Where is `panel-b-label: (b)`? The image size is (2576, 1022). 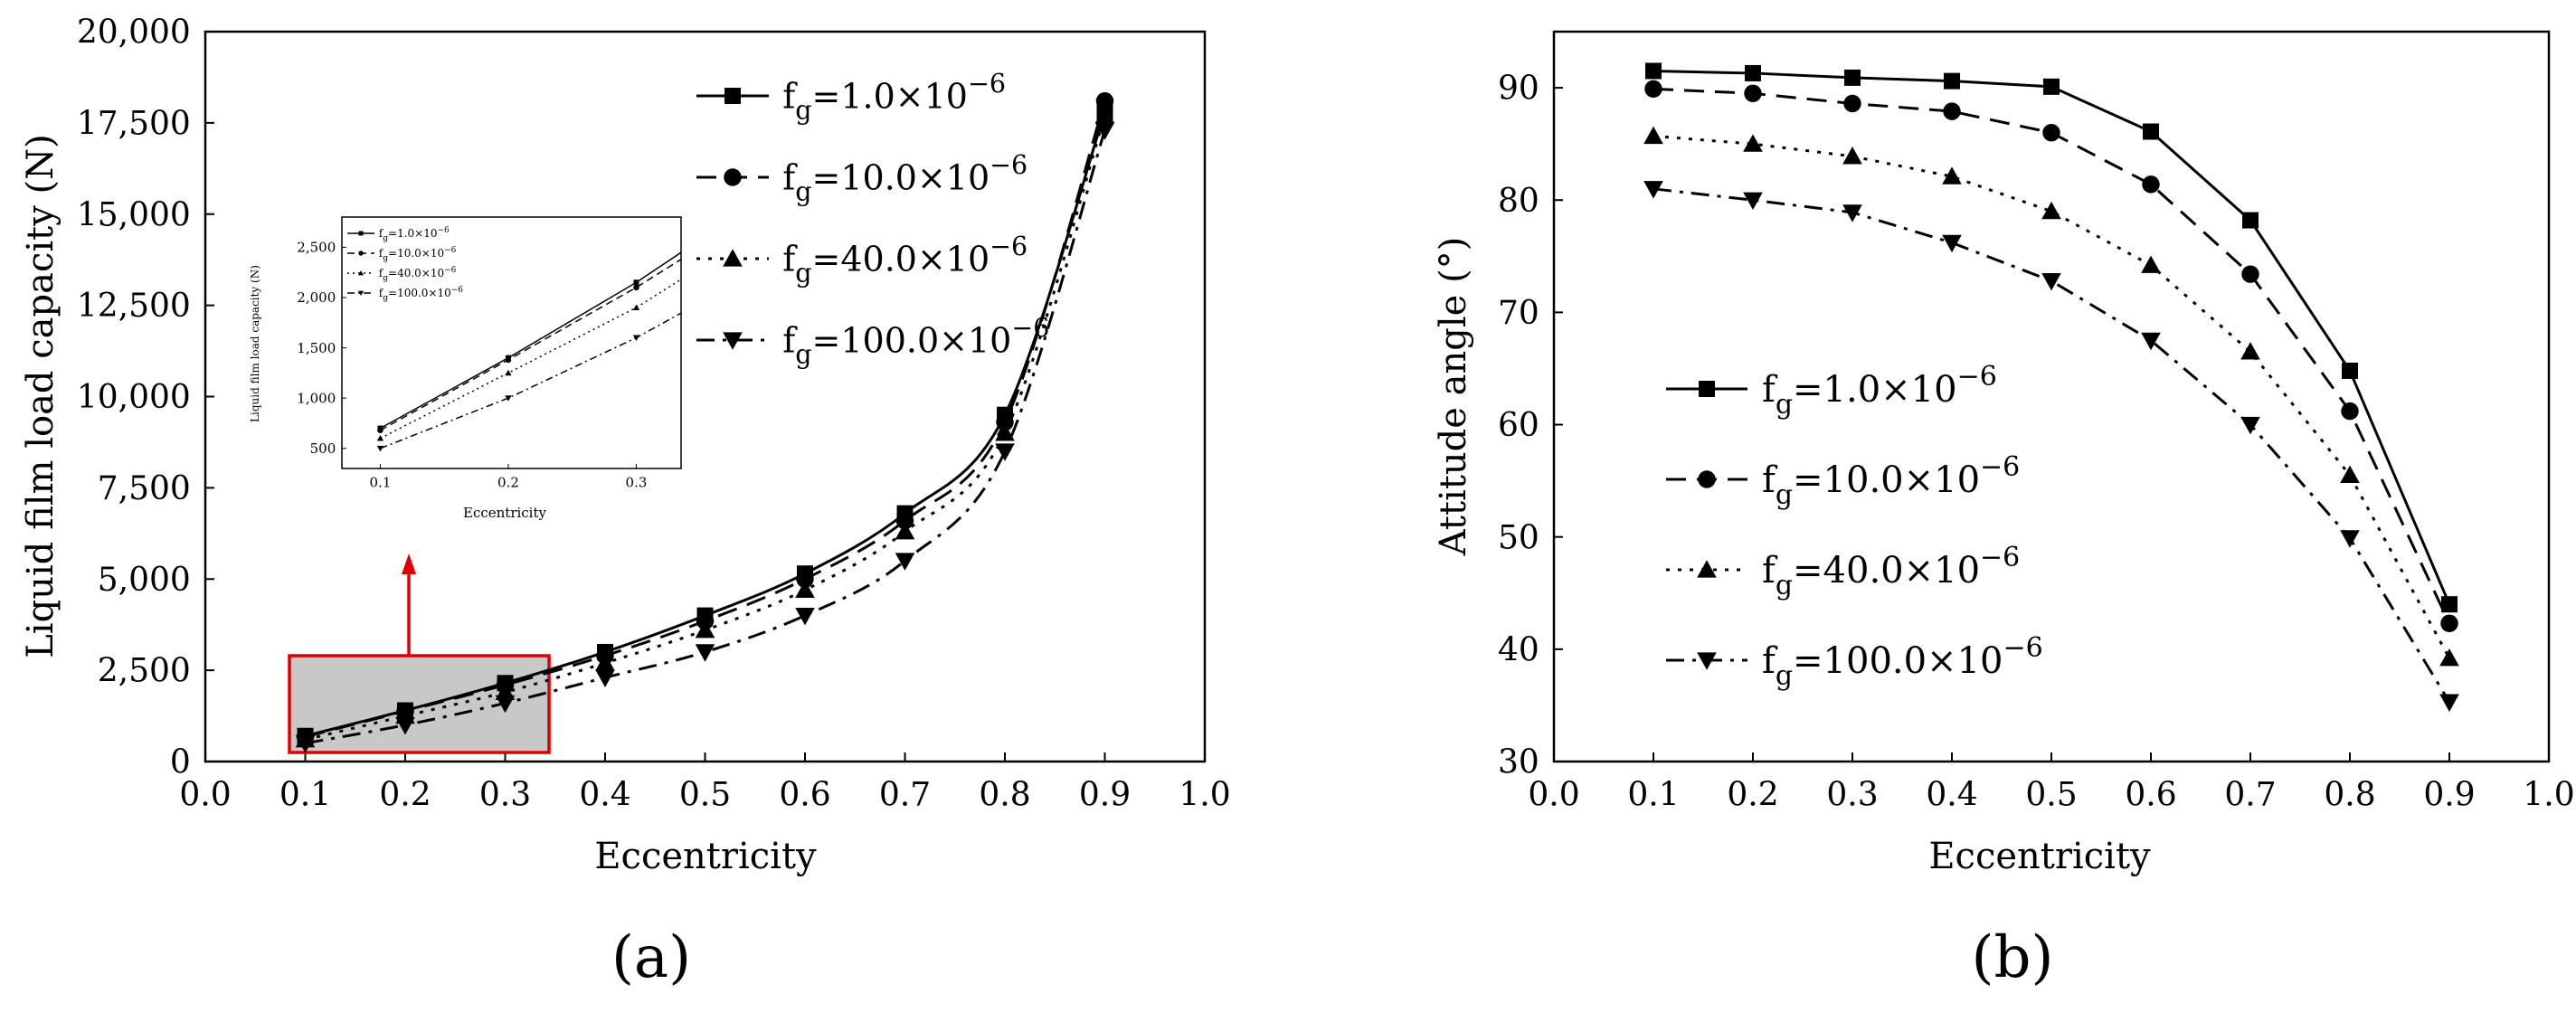 panel-b-label: (b) is located at coordinates (2013, 958).